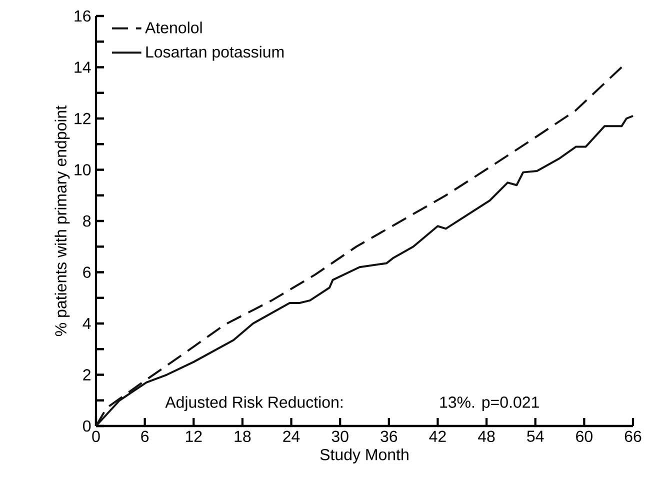 The image size is (649, 504). What do you see at coordinates (82, 170) in the screenshot?
I see `y-tick-label: 10` at bounding box center [82, 170].